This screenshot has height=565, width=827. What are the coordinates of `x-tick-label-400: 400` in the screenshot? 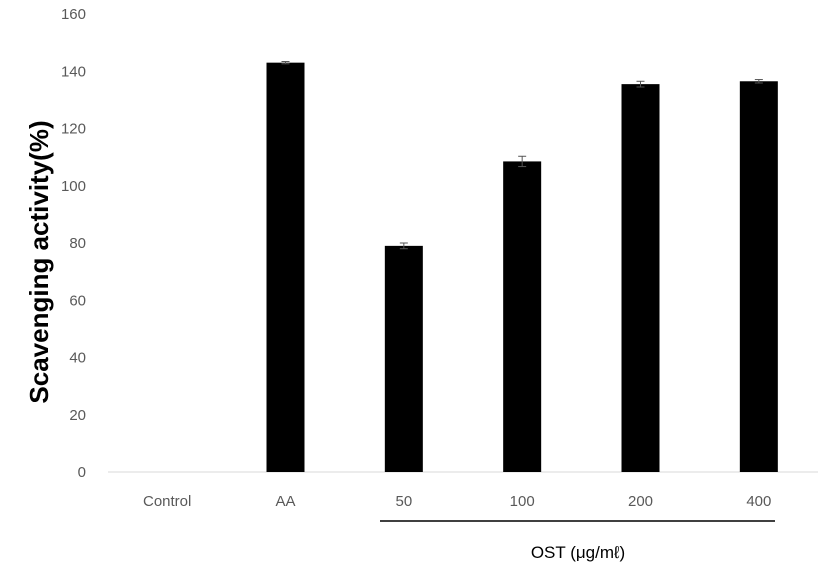 It's located at (758, 501).